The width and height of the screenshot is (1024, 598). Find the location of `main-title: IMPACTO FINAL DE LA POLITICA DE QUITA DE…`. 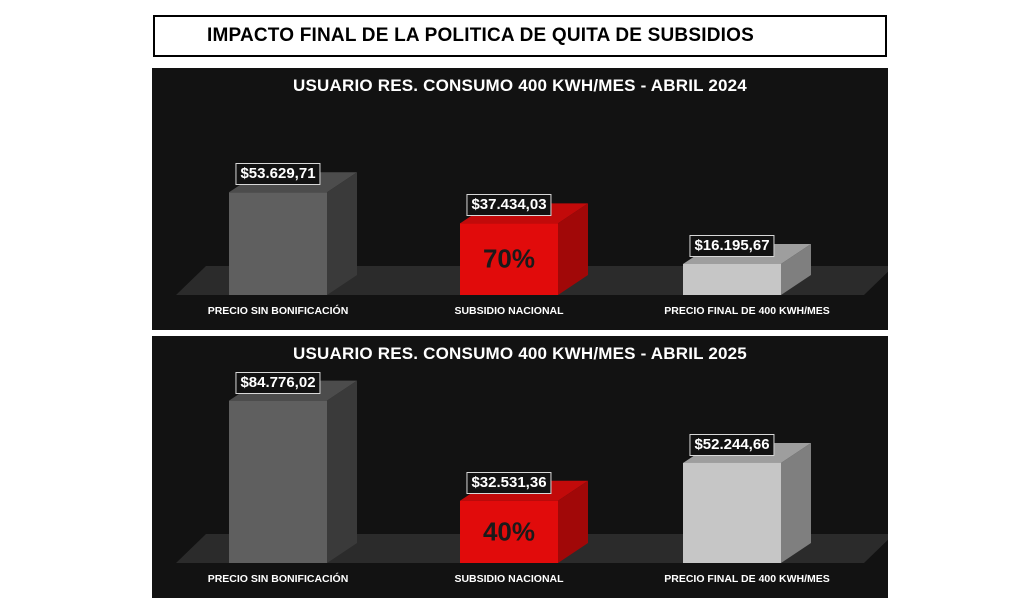

main-title: IMPACTO FINAL DE LA POLITICA DE QUITA DE… is located at coordinates (480, 35).